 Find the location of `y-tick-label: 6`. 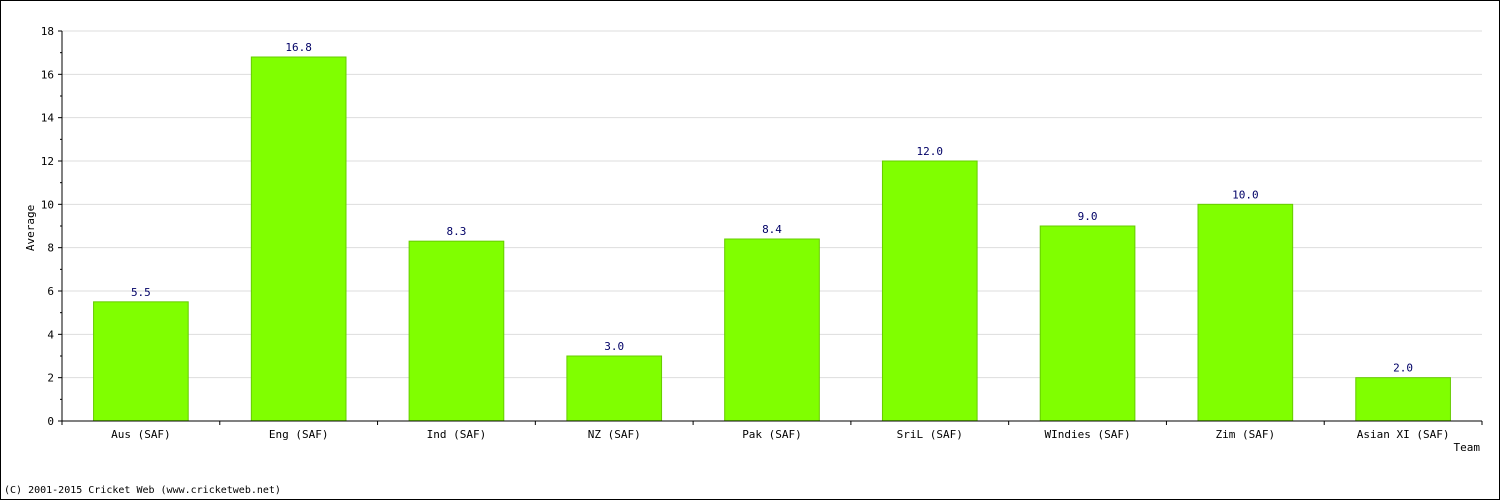

y-tick-label: 6 is located at coordinates (50, 291).